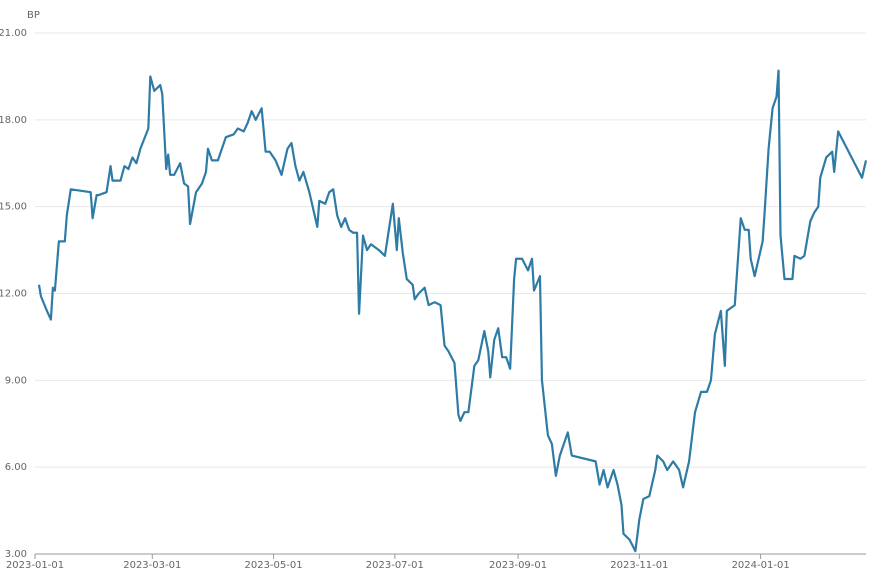 The width and height of the screenshot is (870, 580). I want to click on y-tick-label: 18.00, so click(13, 120).